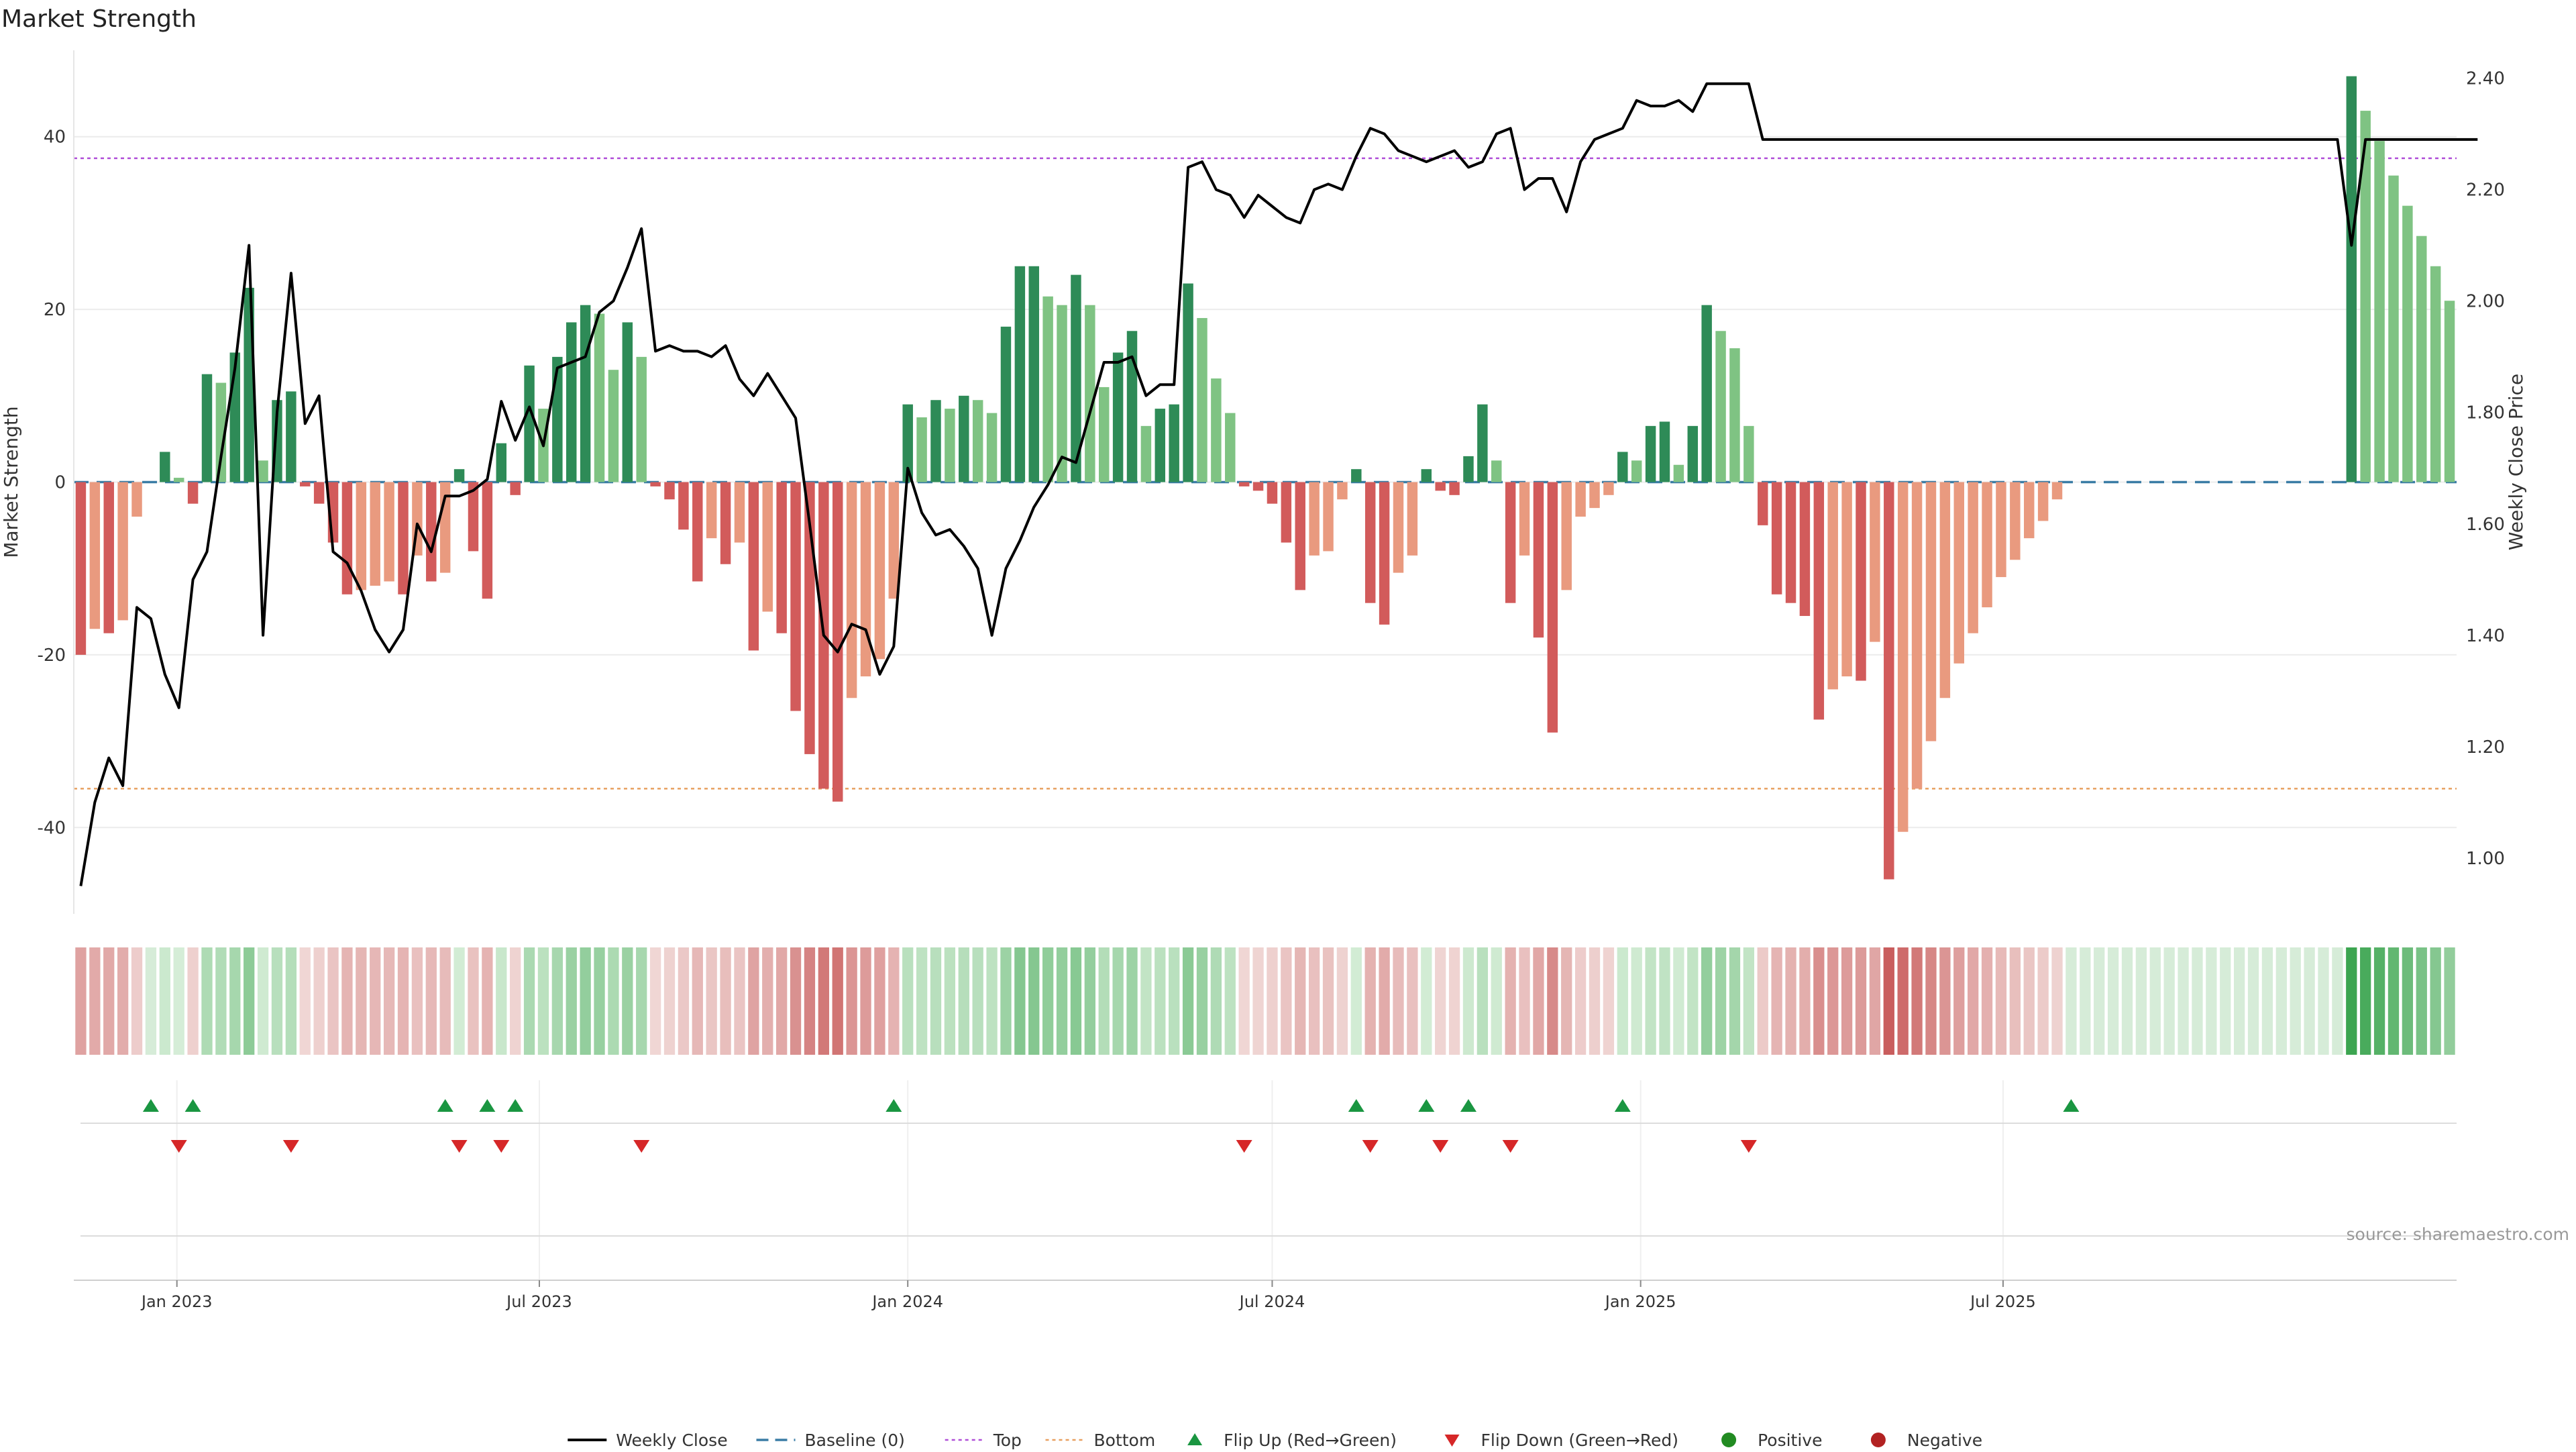  What do you see at coordinates (1100, 1440) in the screenshot?
I see `legend-item: Bottom` at bounding box center [1100, 1440].